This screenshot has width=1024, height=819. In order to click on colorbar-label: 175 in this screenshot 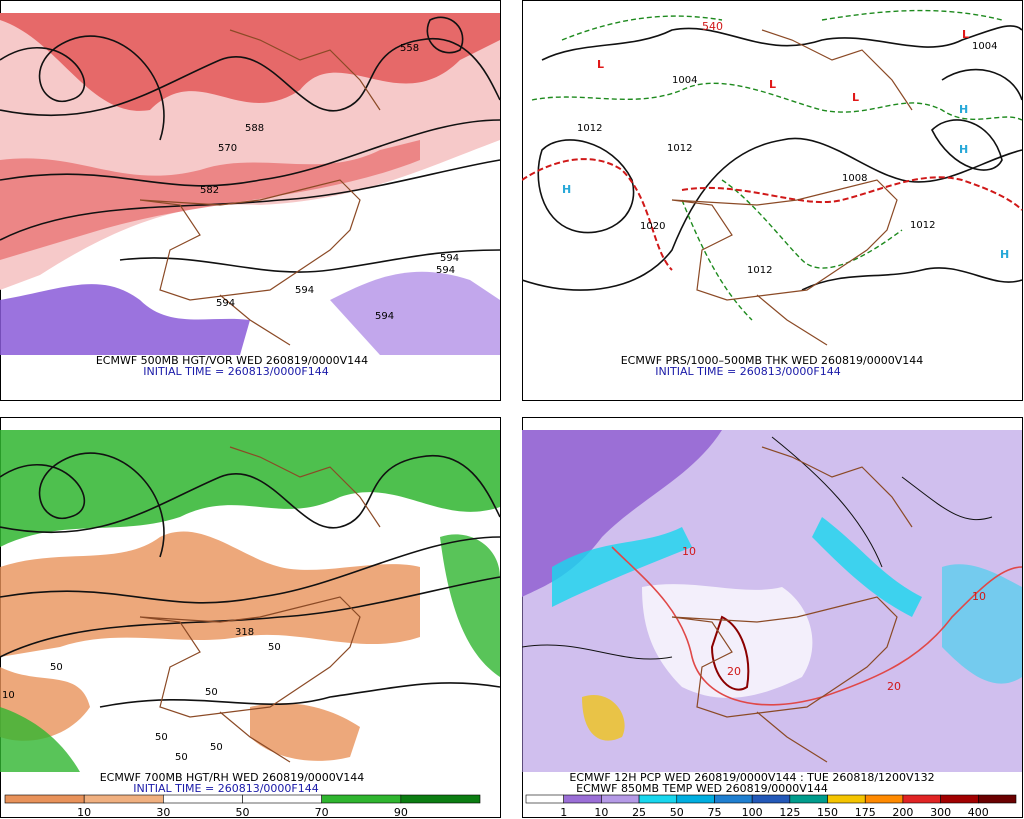, I will do `click(865, 812)`.